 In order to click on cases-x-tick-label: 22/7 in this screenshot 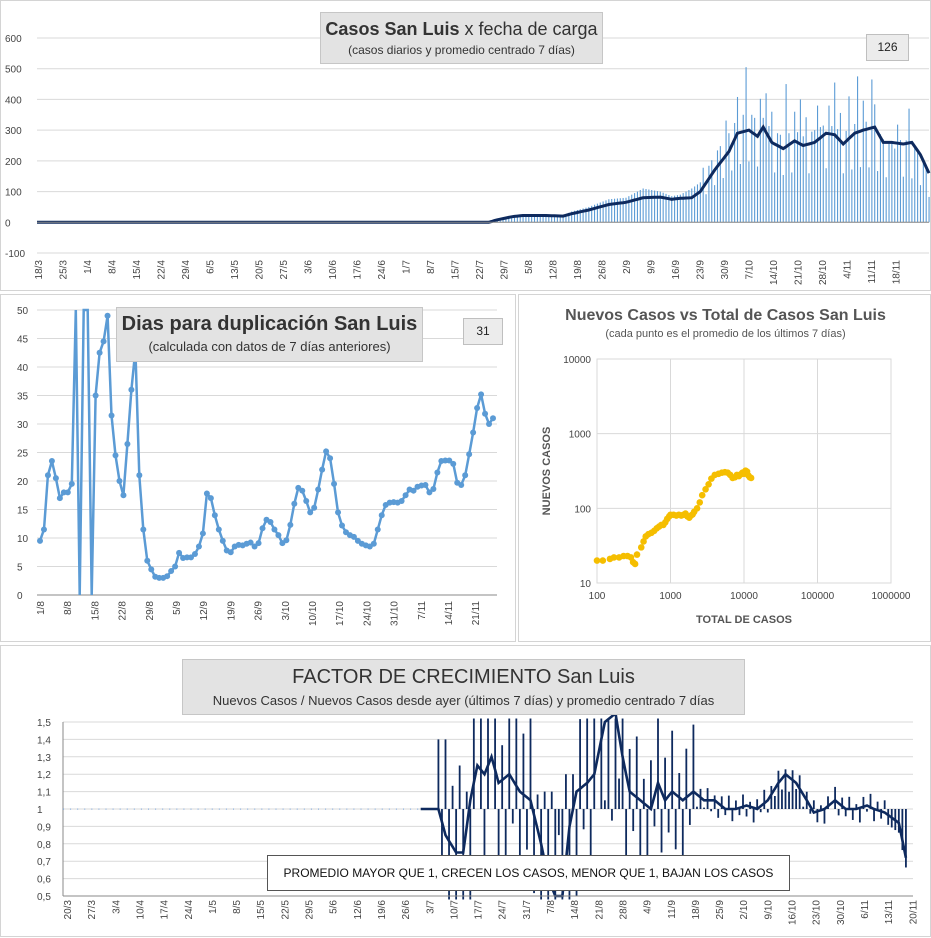, I will do `click(480, 270)`.